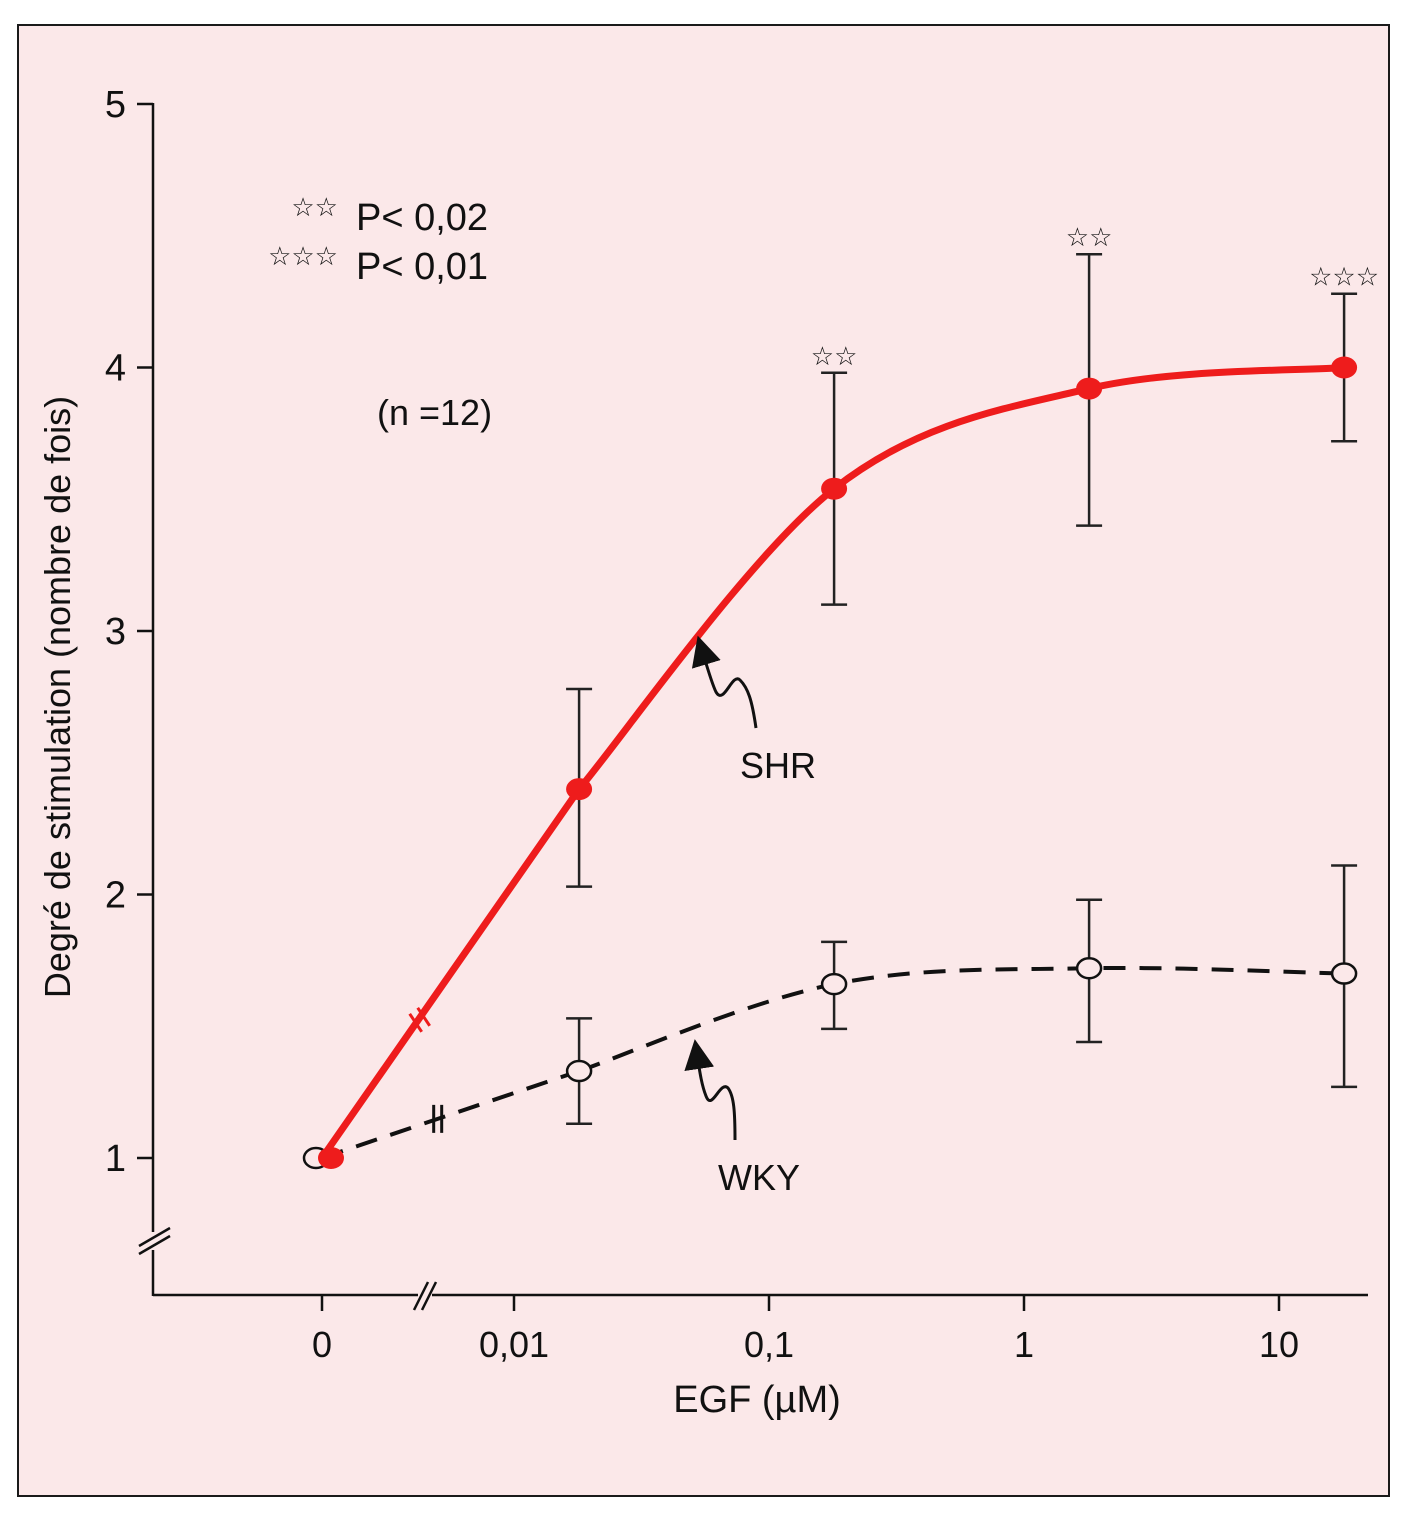 The height and width of the screenshot is (1516, 1412). I want to click on y-tick-label: 5, so click(115, 105).